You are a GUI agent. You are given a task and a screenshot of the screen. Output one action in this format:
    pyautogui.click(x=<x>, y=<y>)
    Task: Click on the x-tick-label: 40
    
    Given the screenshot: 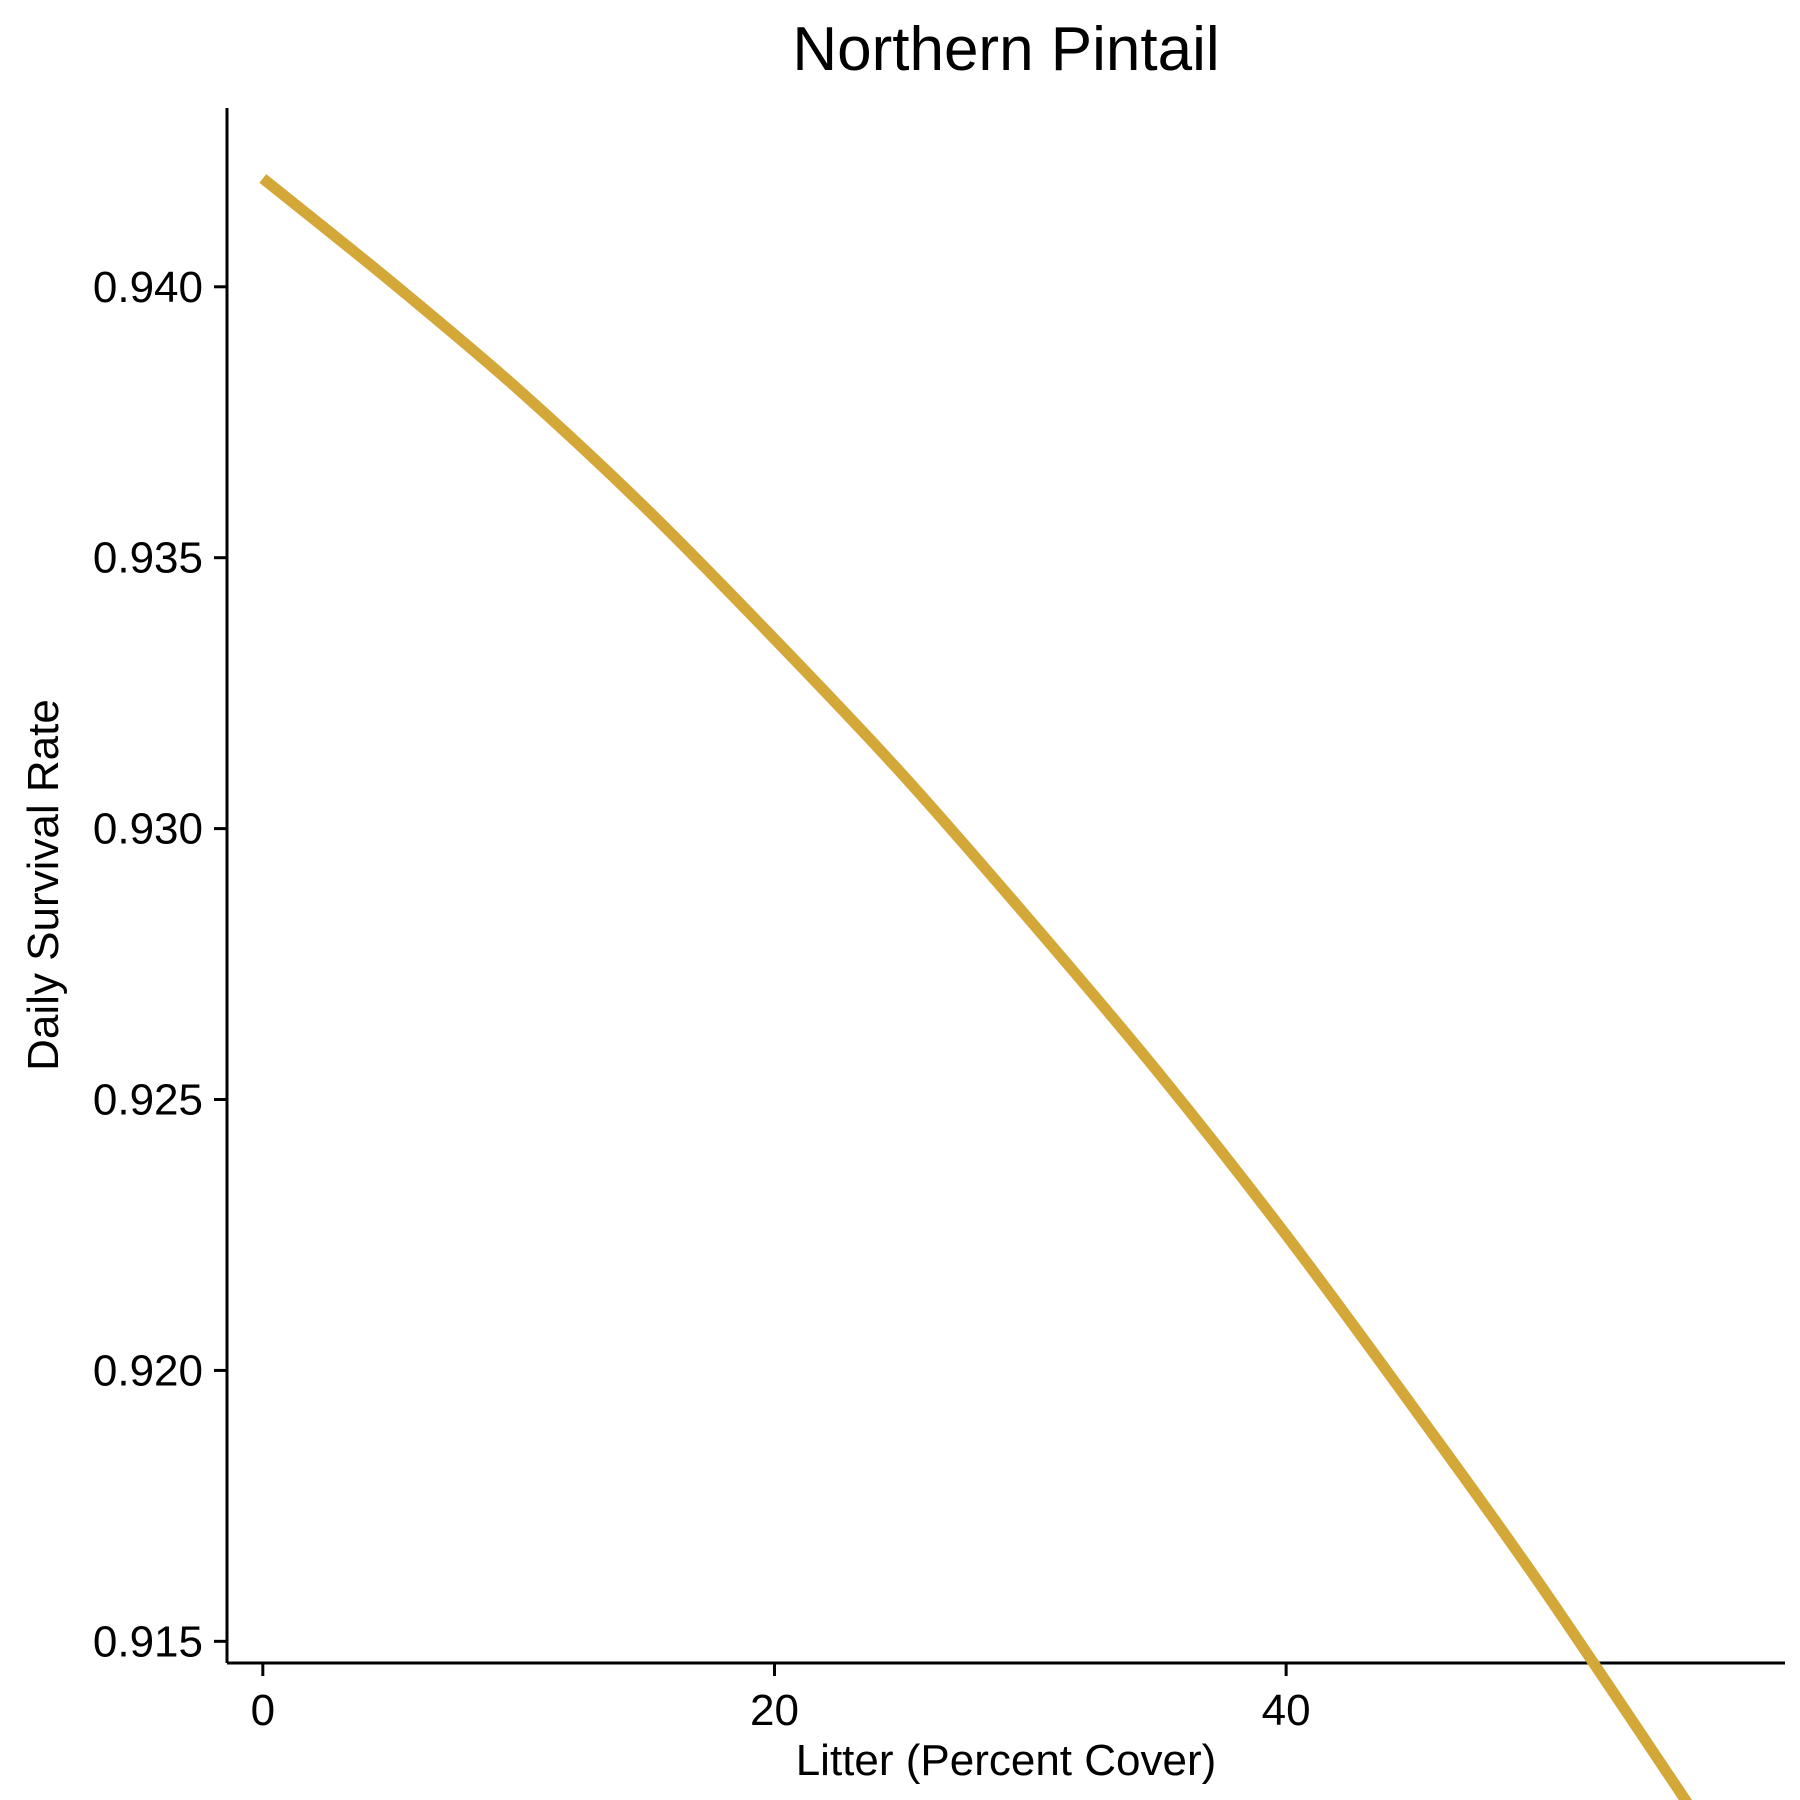 What is the action you would take?
    pyautogui.click(x=1286, y=1710)
    